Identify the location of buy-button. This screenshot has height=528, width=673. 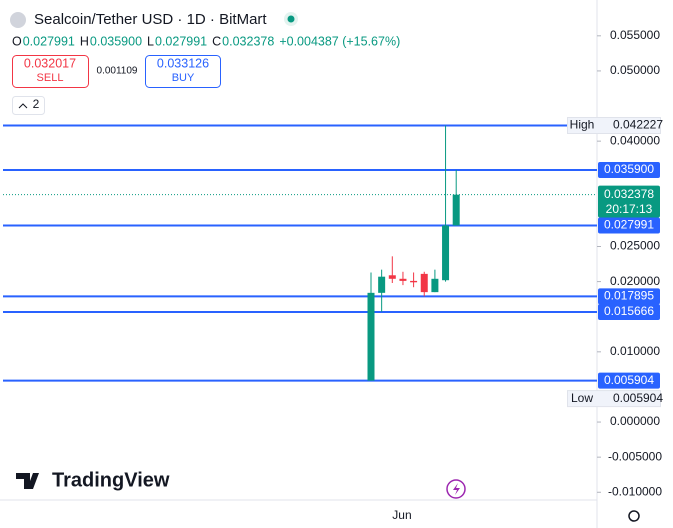
(183, 71).